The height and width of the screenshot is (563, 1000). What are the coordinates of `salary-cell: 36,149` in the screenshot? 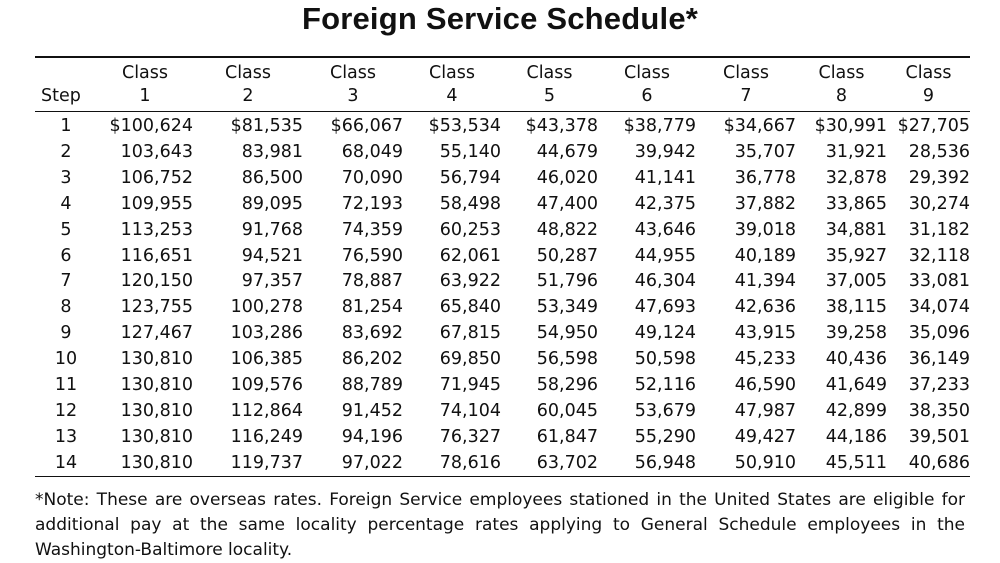 It's located at (939, 359).